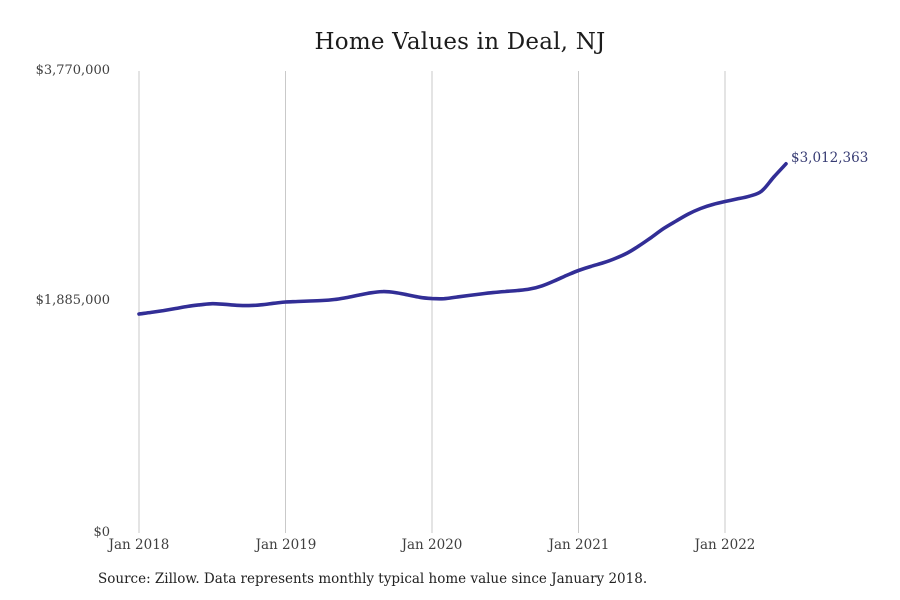 This screenshot has width=900, height=600. What do you see at coordinates (286, 545) in the screenshot?
I see `x-axis-tick-2019: Jan 2019` at bounding box center [286, 545].